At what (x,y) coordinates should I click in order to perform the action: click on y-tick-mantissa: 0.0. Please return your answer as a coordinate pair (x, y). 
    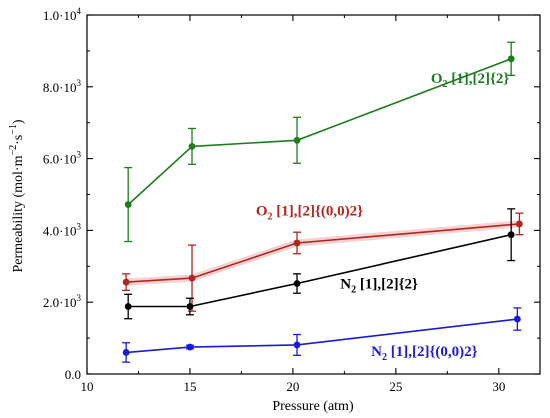
    Looking at the image, I should click on (73, 374).